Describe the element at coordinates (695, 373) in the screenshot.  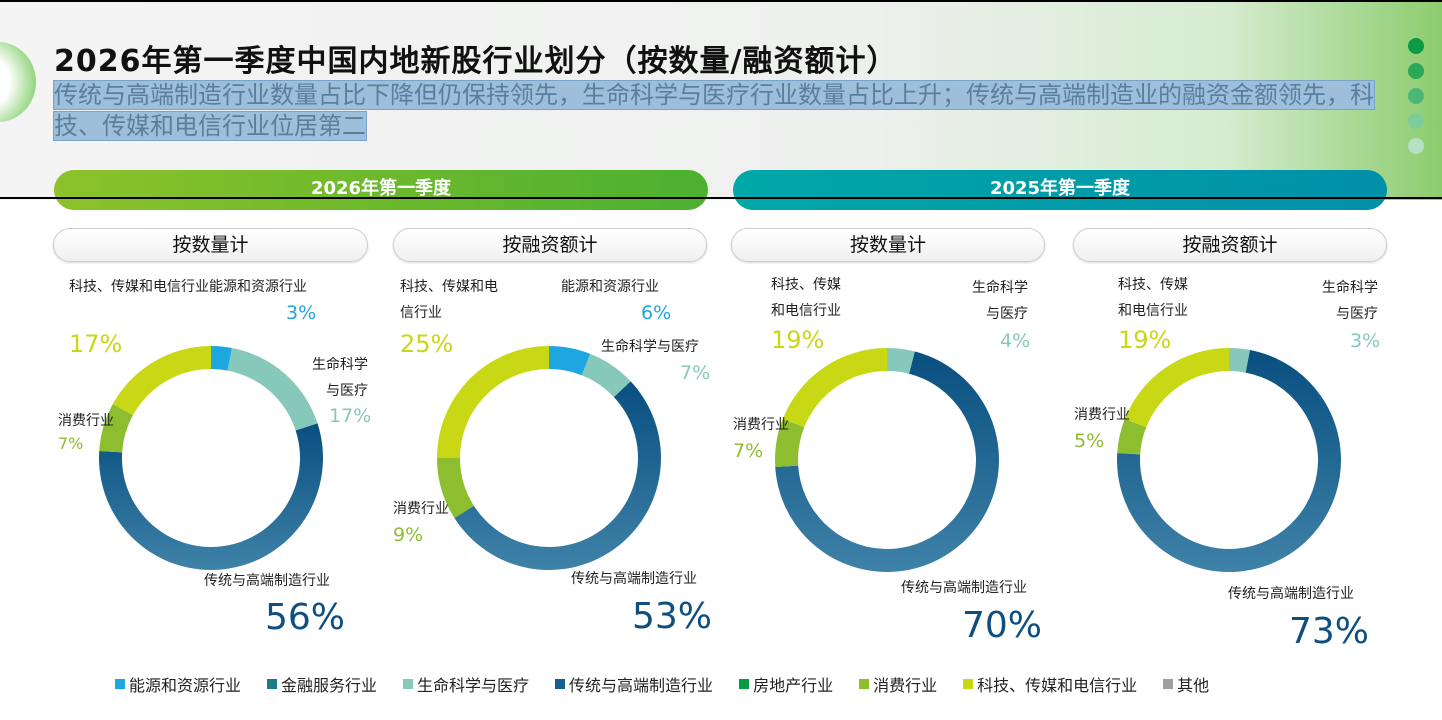
I see `pct-life: 7%` at that location.